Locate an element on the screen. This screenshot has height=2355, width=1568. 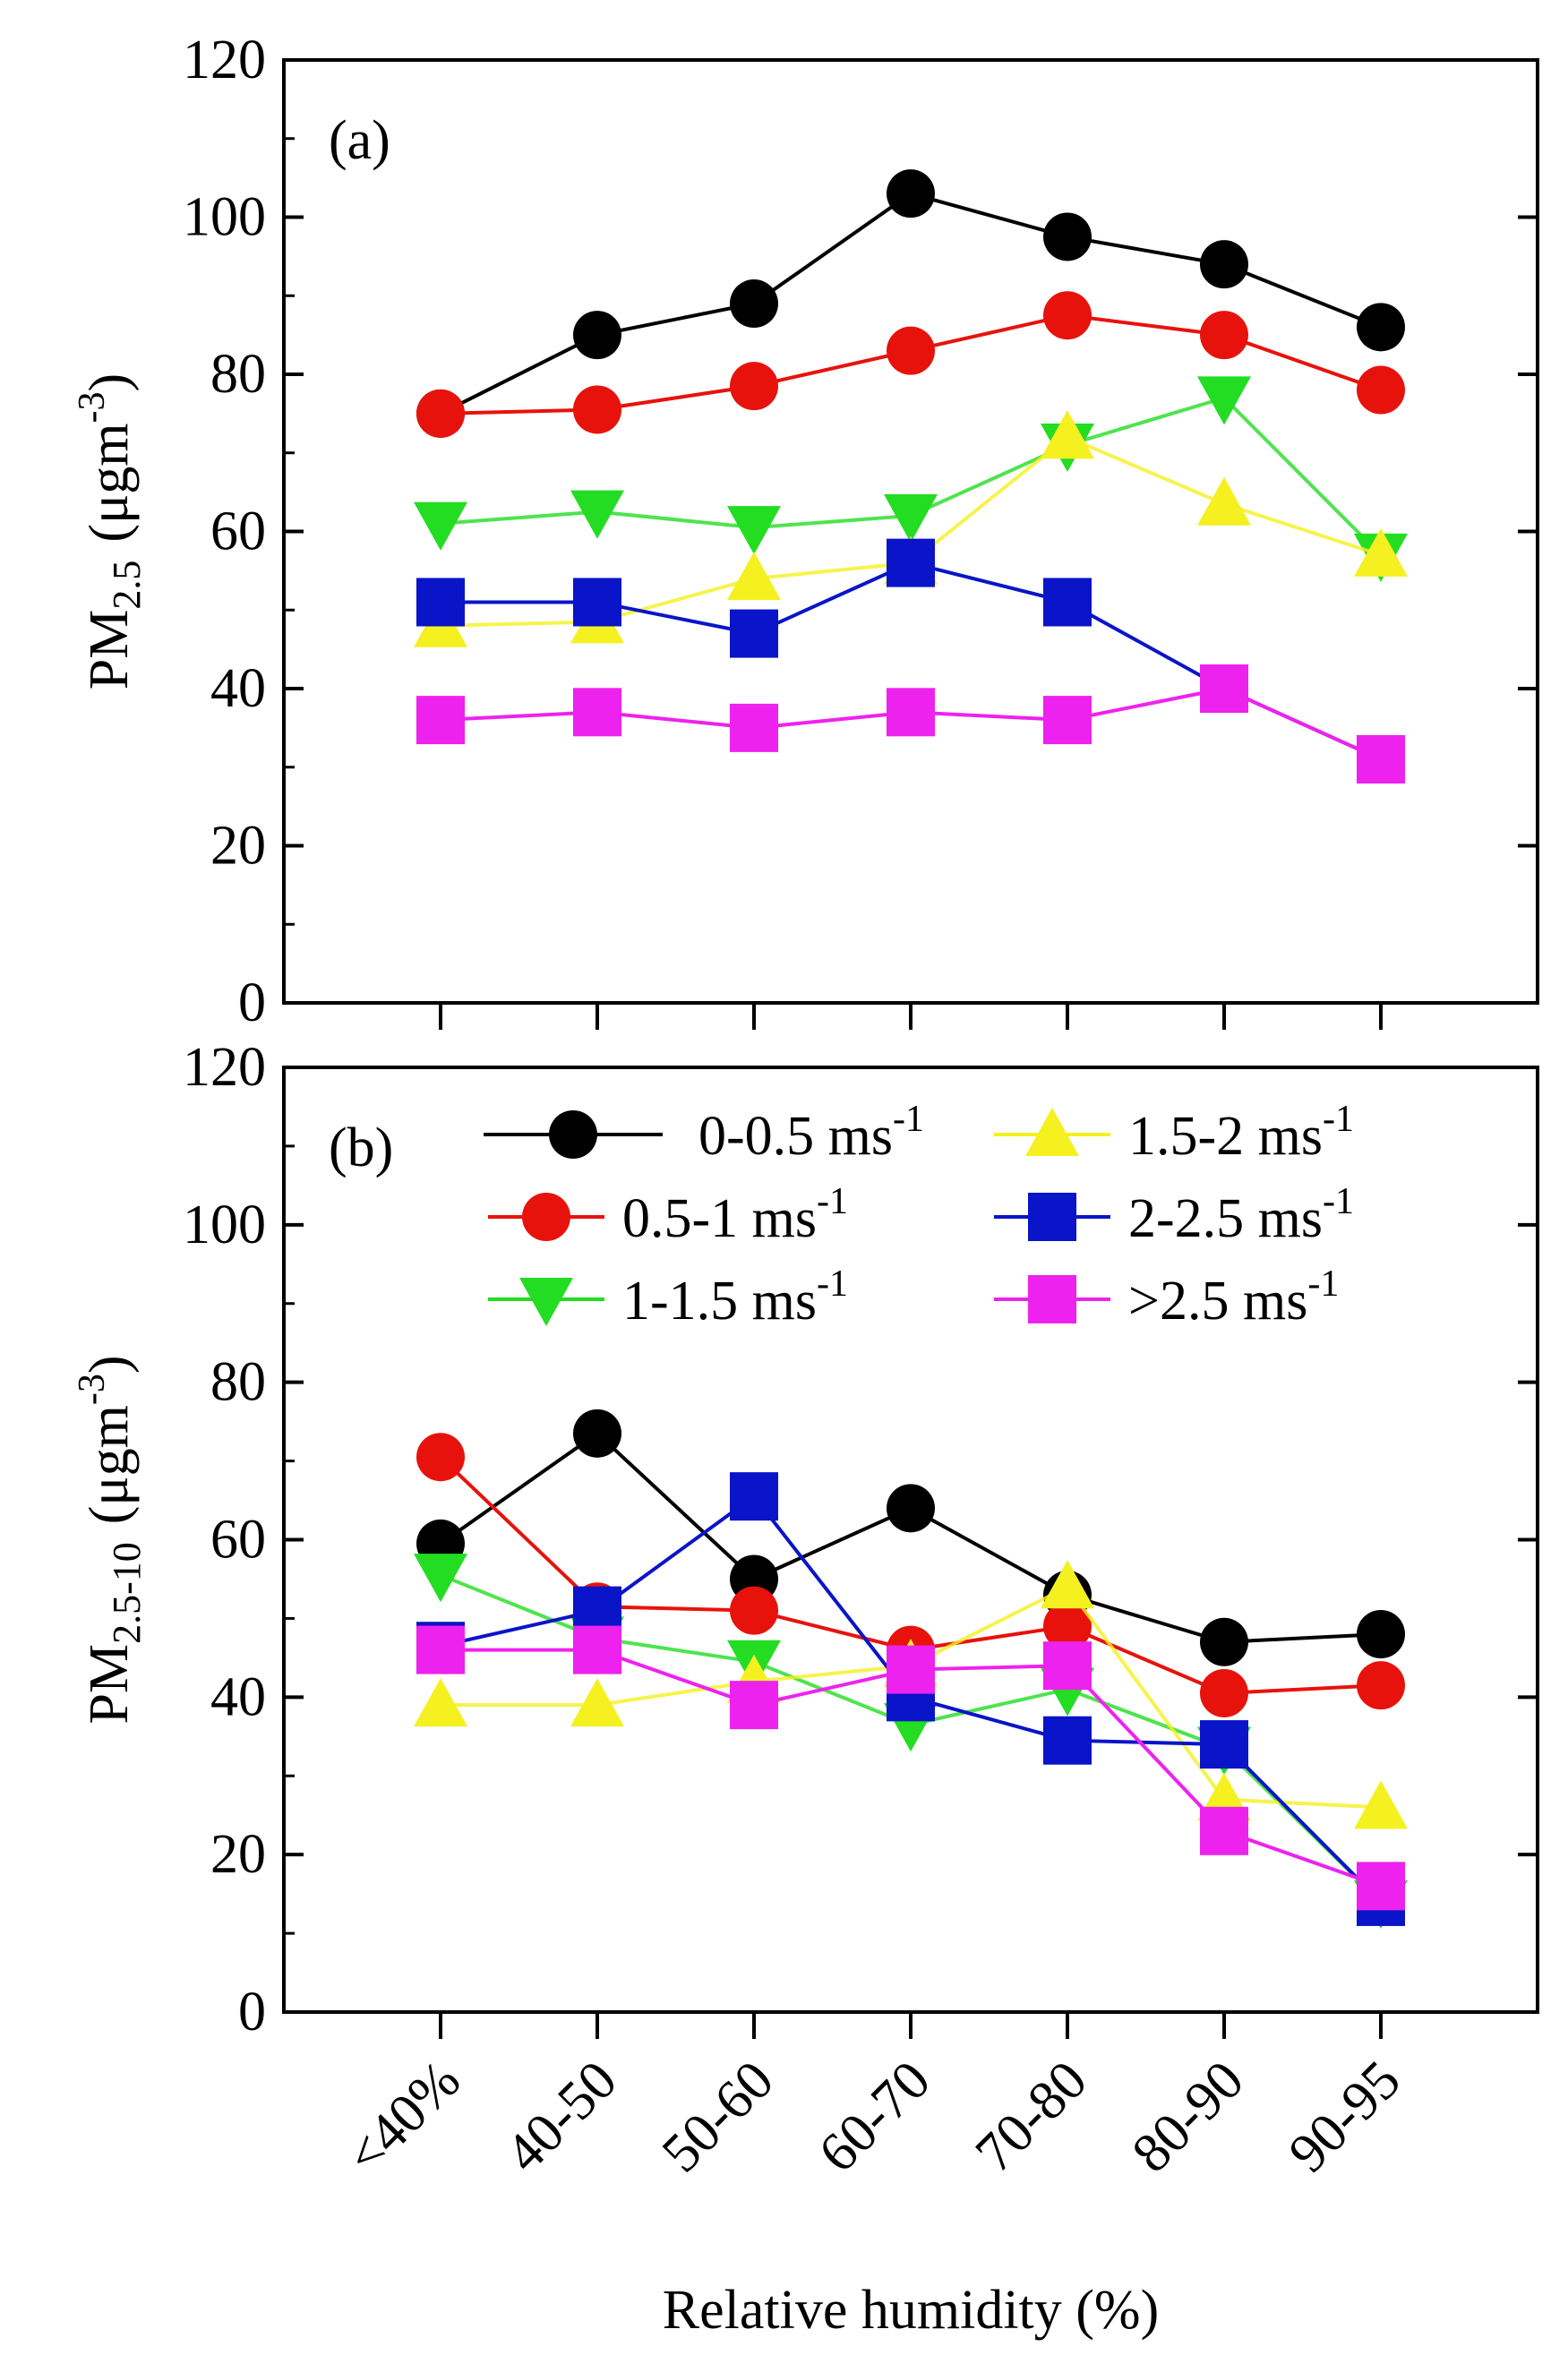
legend-label: >2.5 ms-1 is located at coordinates (1233, 1297).